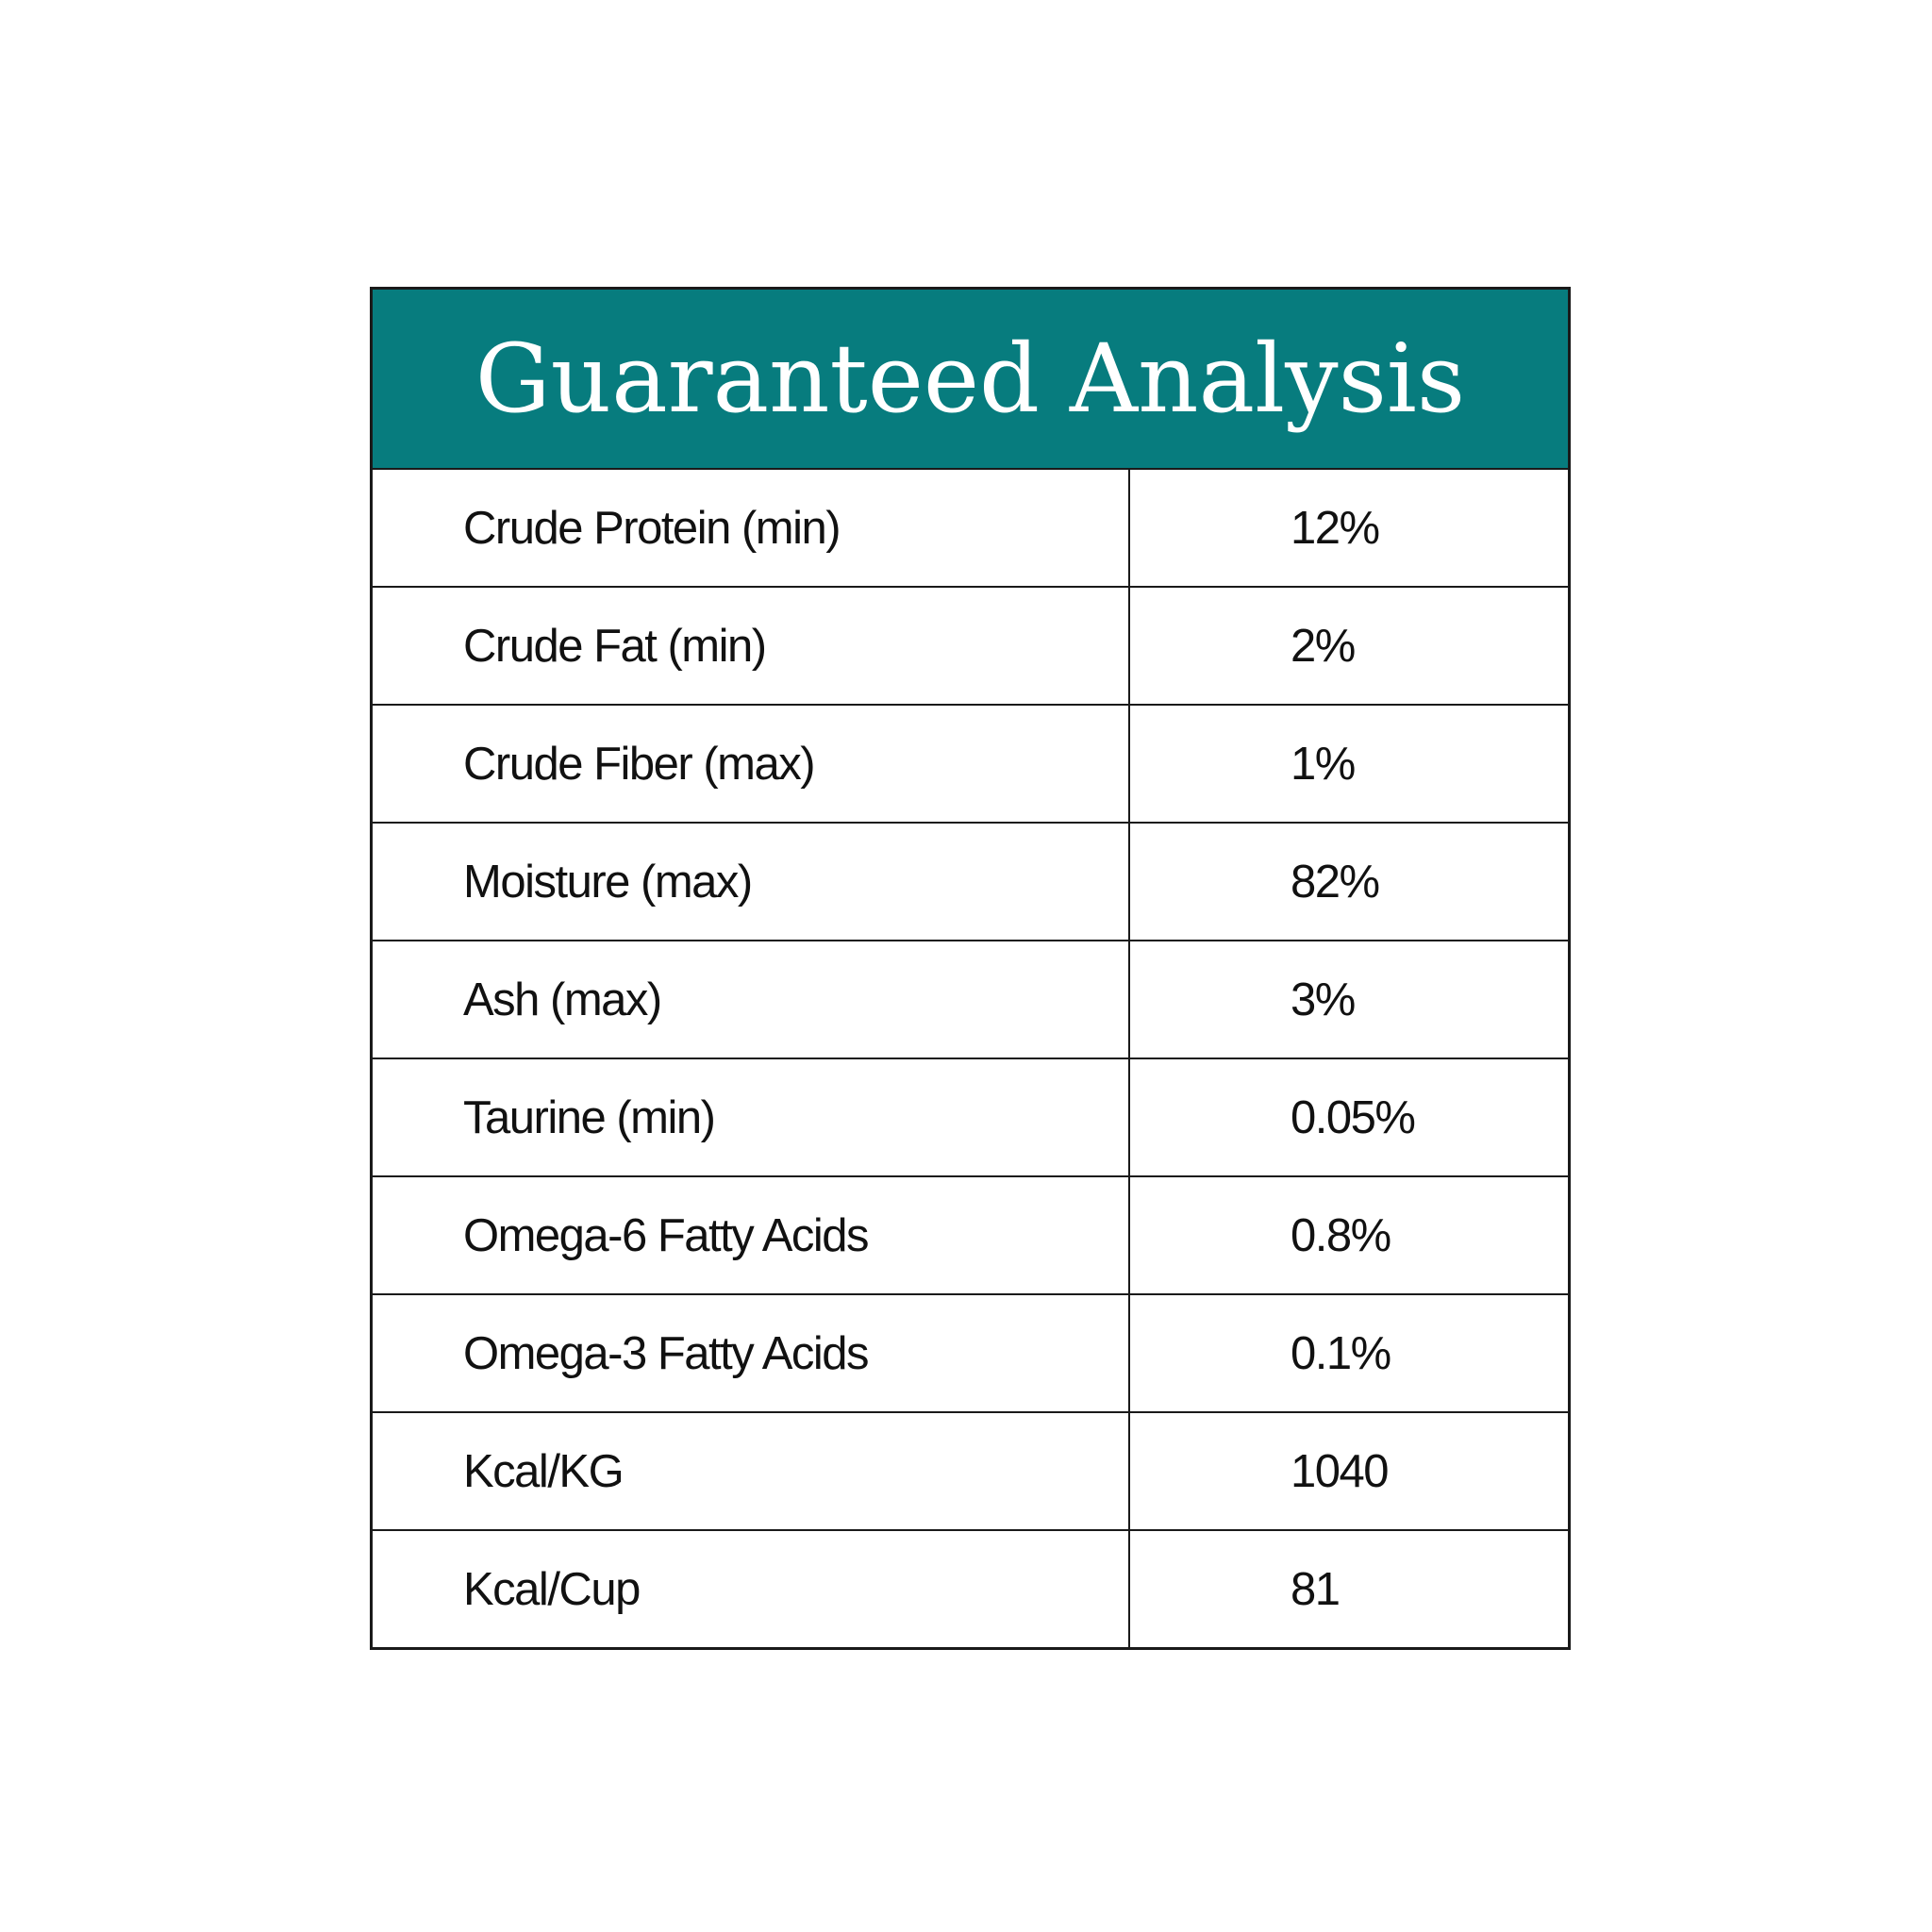  I want to click on table-row: Taurine (min) 0.05%, so click(971, 1117).